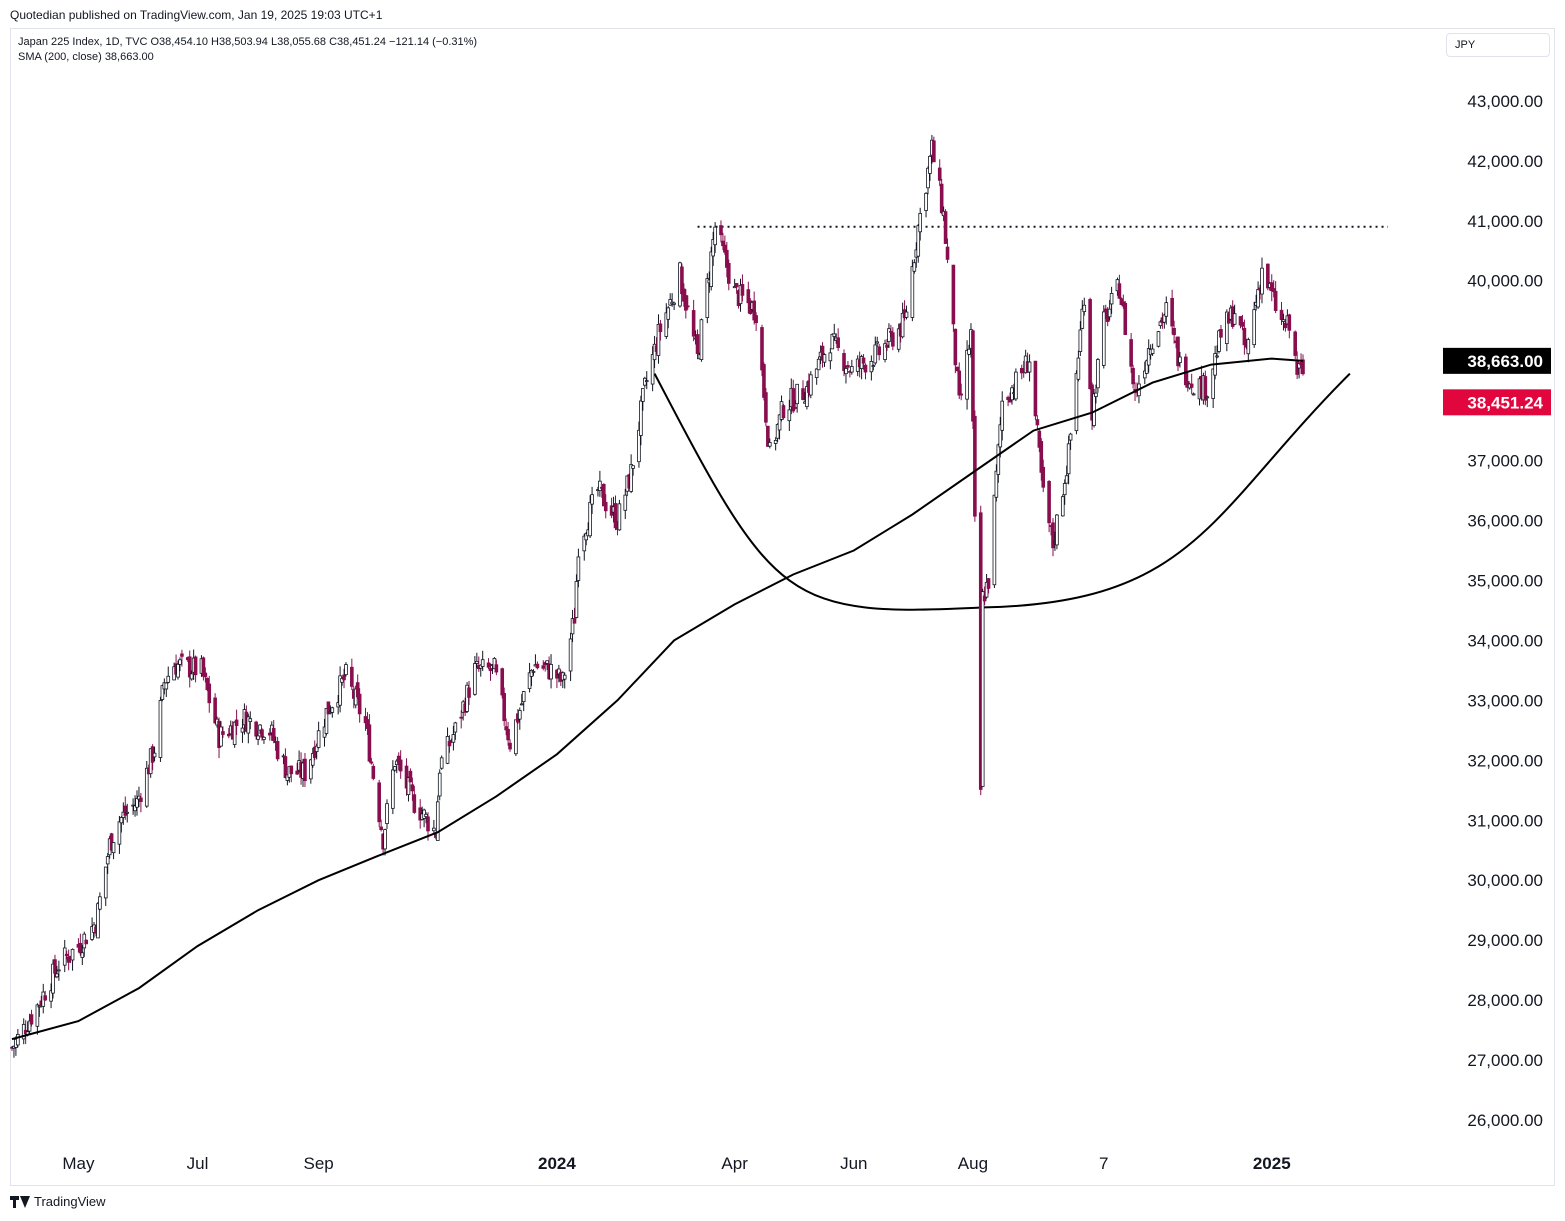 The width and height of the screenshot is (1565, 1221). I want to click on sma-price-tag-bg, so click(1497, 360).